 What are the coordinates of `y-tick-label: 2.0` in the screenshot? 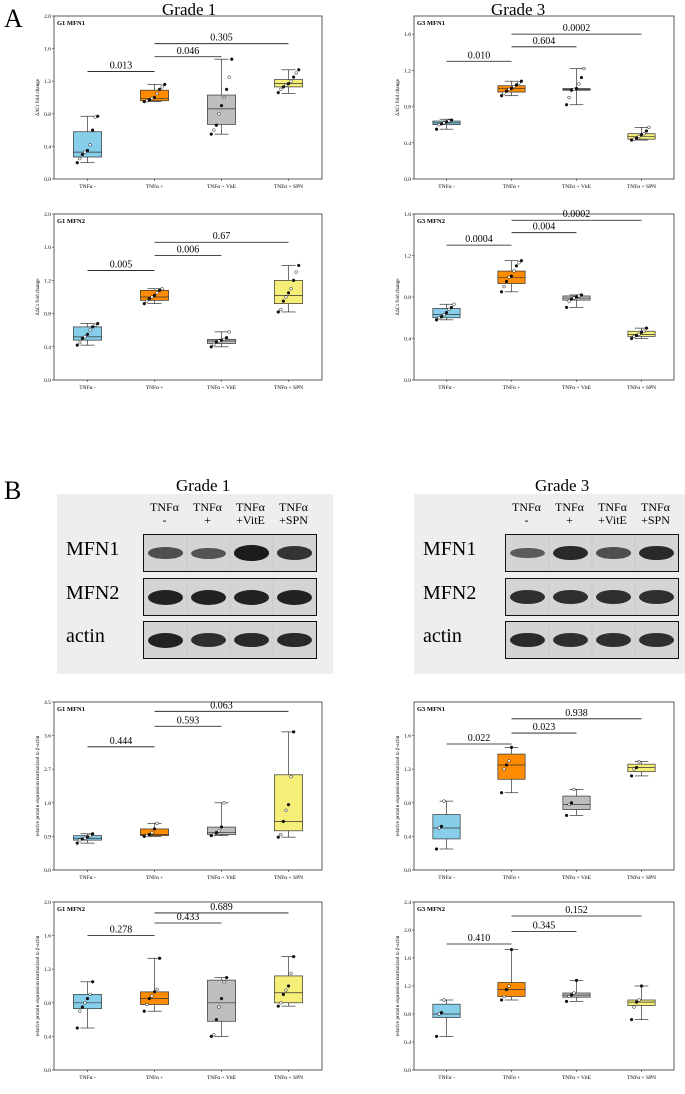 It's located at (47, 903).